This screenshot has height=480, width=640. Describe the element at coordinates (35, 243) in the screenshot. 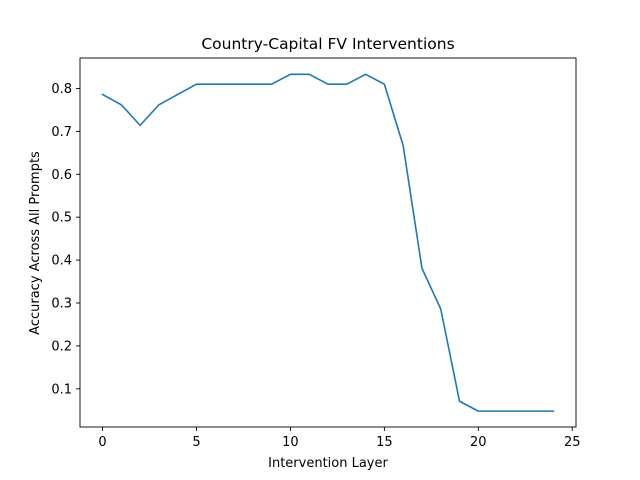

I see `y-axis-label: Accuracy Across All Prompts` at that location.